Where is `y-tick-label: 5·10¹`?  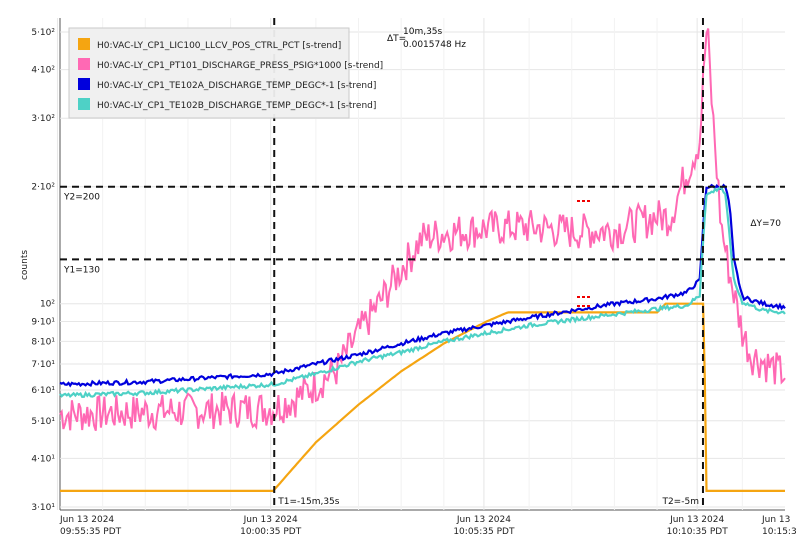 y-tick-label: 5·10¹ is located at coordinates (43, 422).